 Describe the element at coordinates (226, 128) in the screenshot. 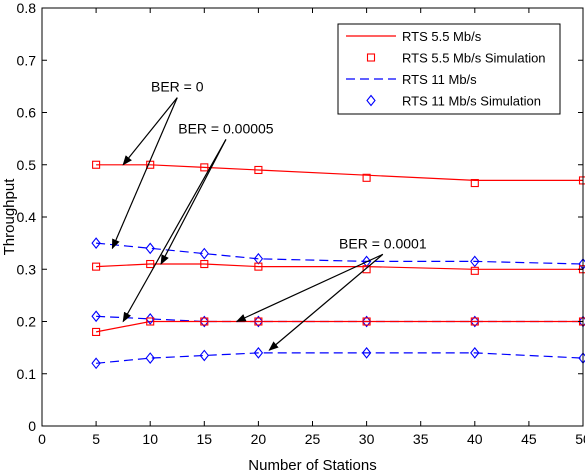

I see `annotation-label: BER = 0.00005` at that location.